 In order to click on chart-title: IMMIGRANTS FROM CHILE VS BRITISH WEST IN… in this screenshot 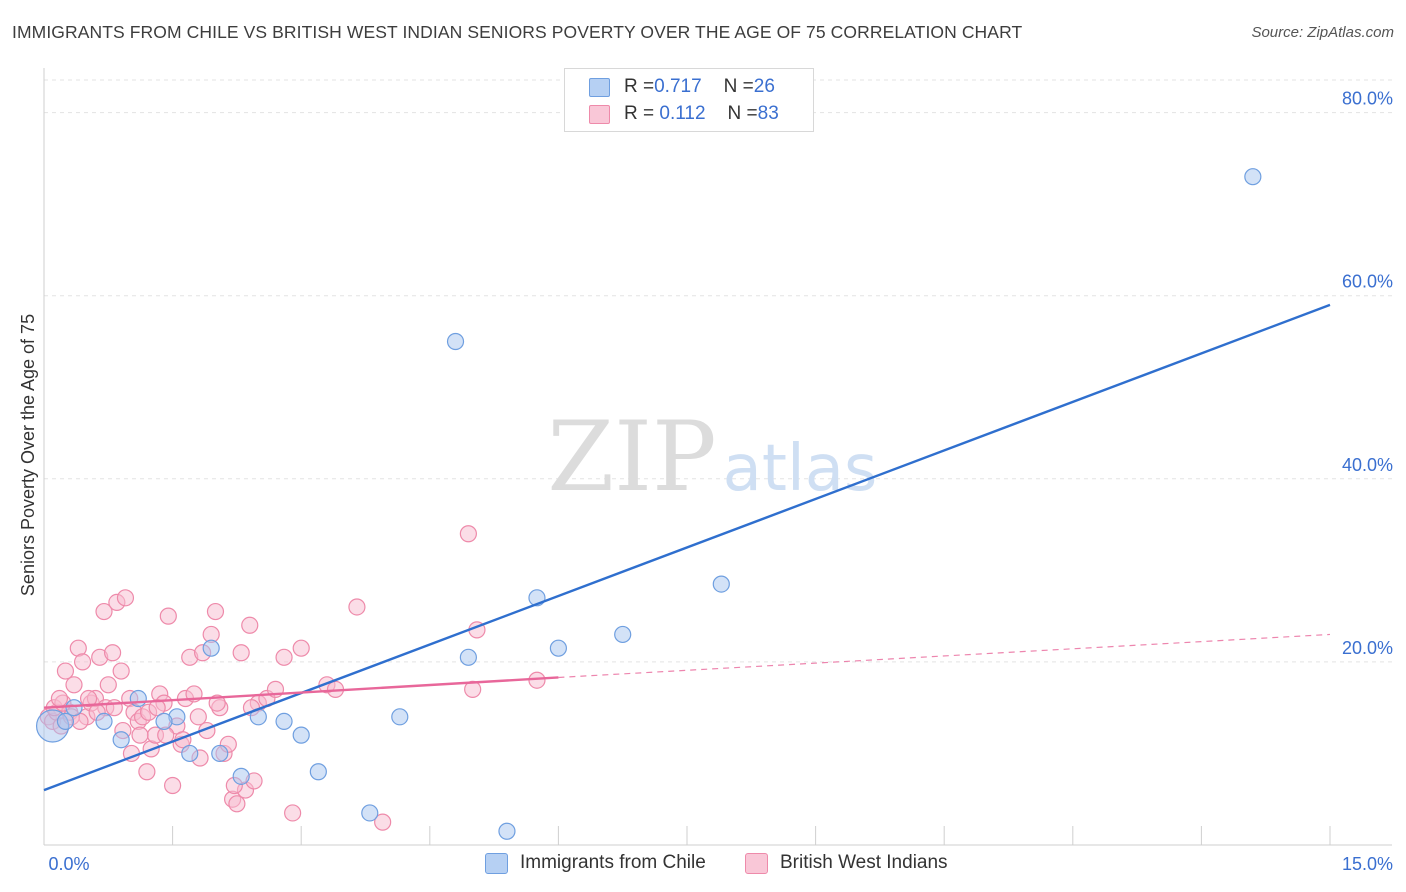, I will do `click(517, 32)`.